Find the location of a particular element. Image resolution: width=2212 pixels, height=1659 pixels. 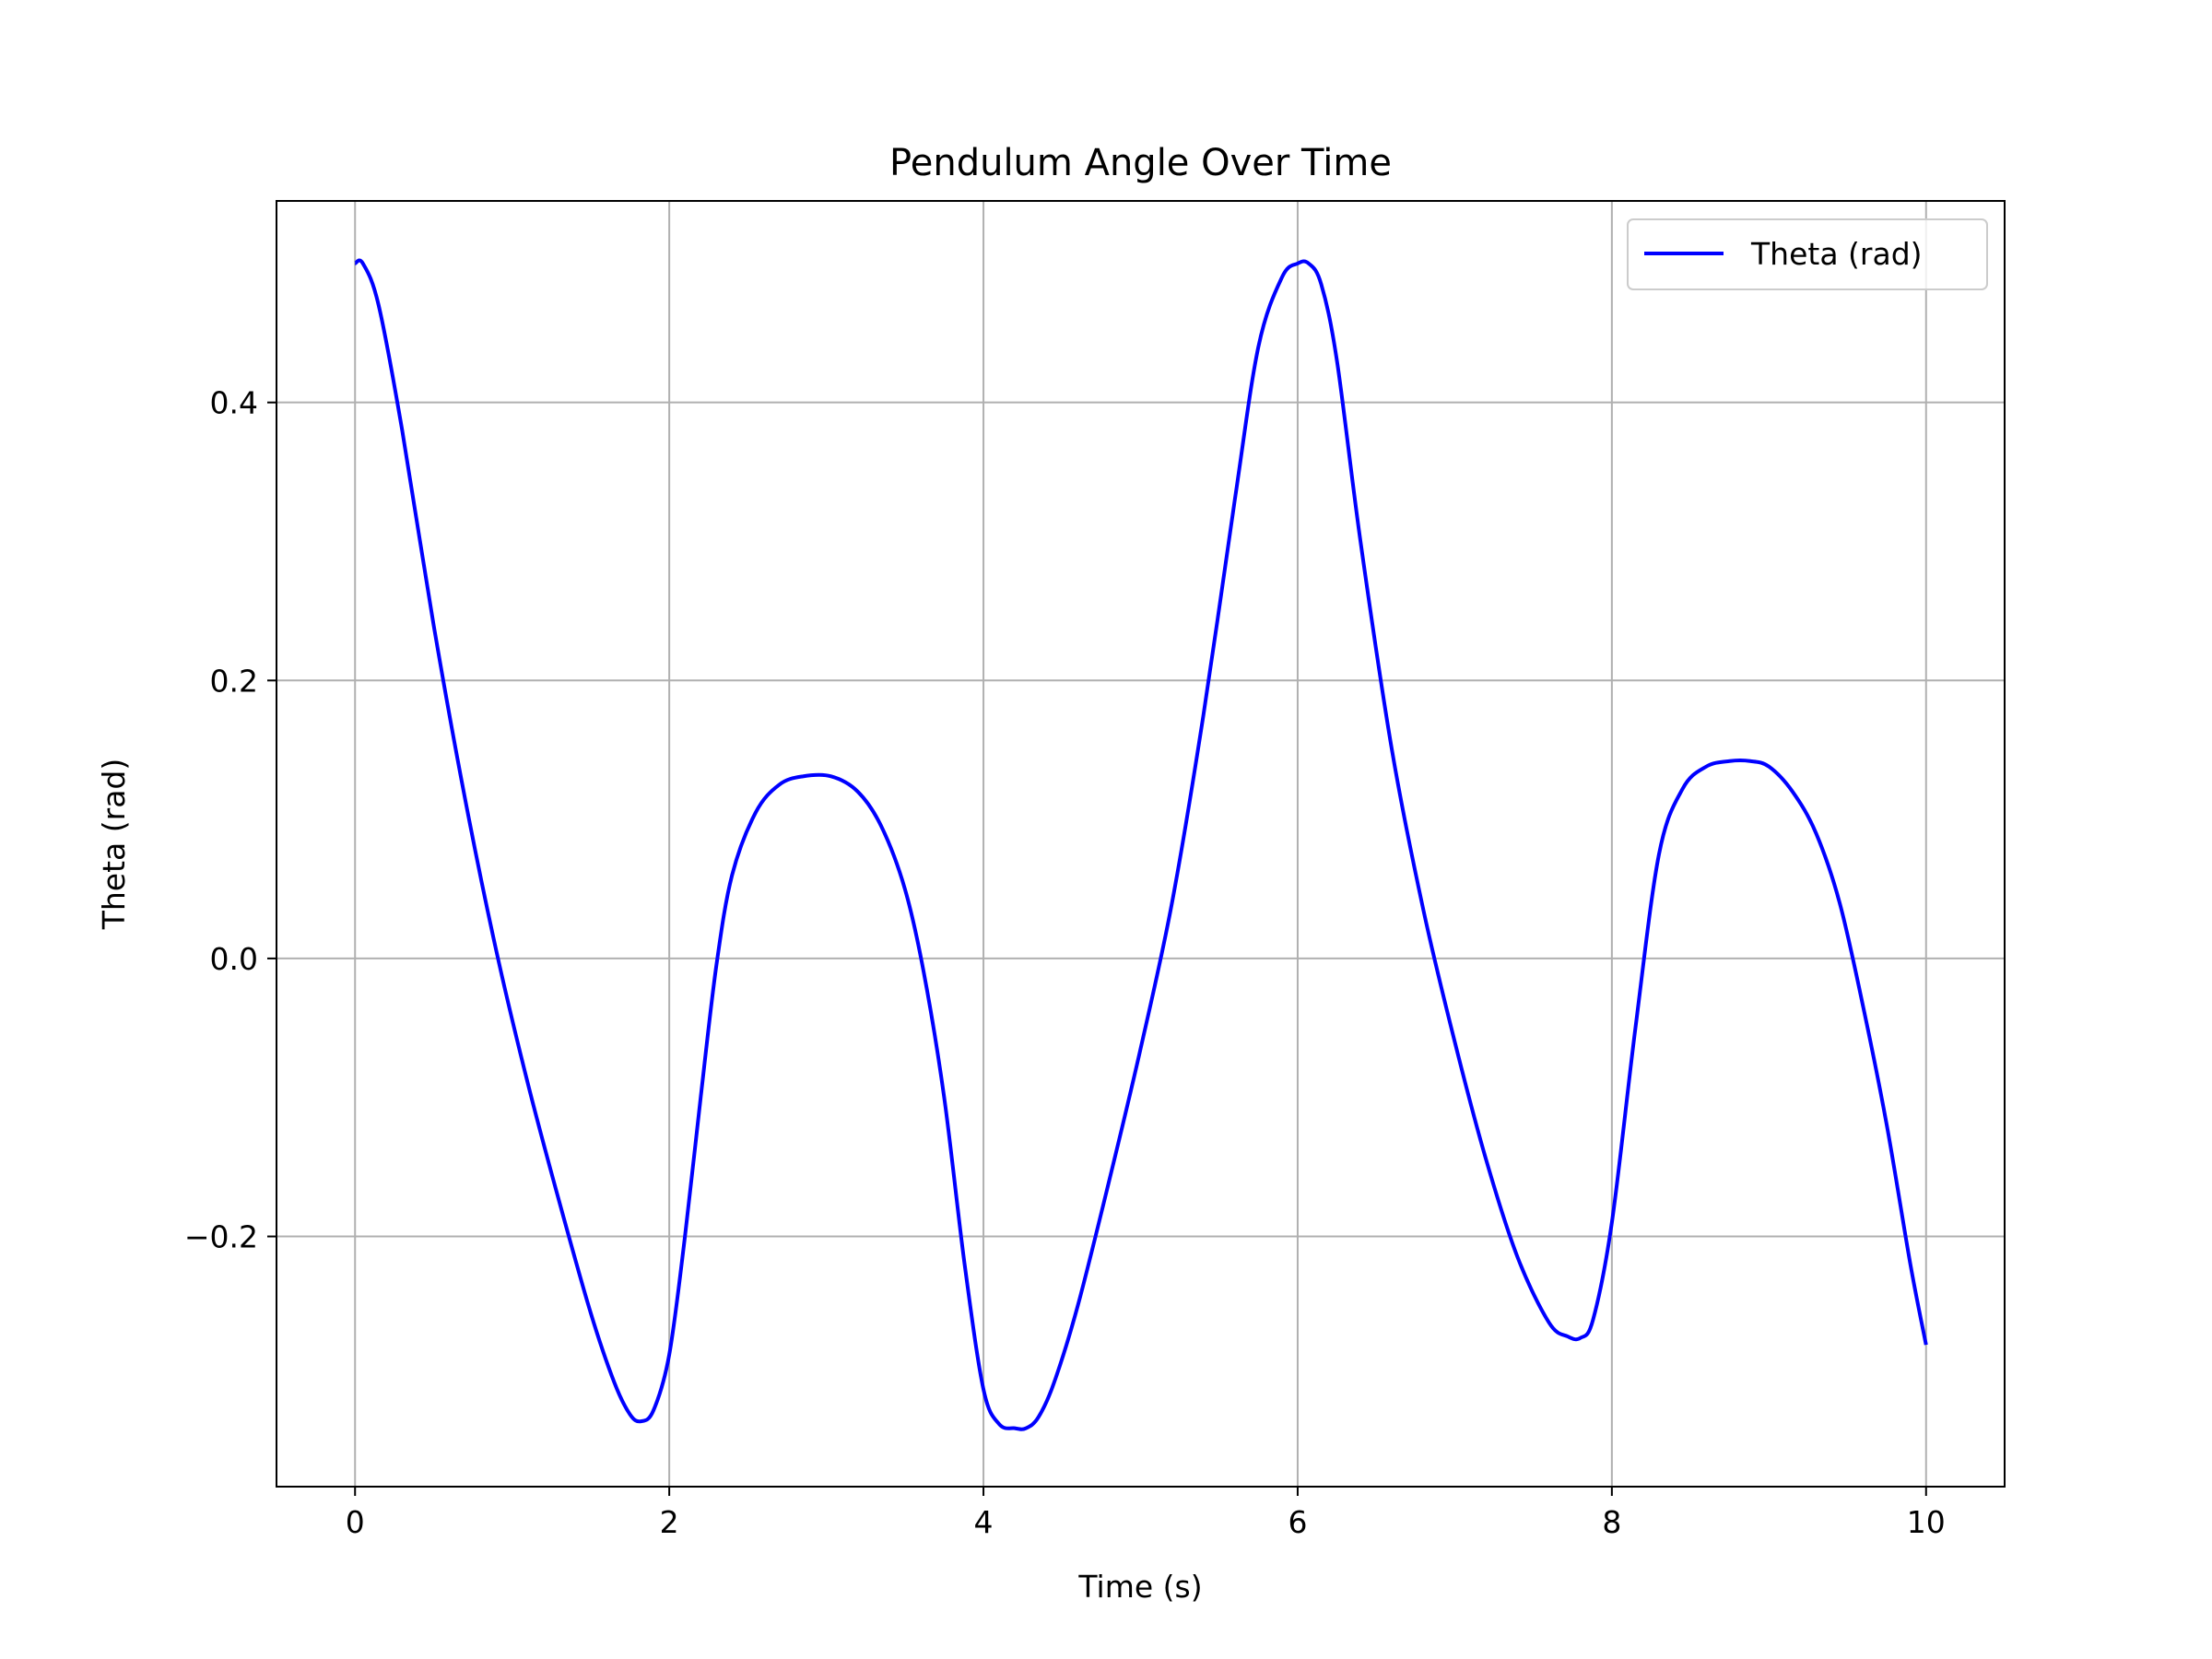

y-tick-label: 0.2 is located at coordinates (234, 681).